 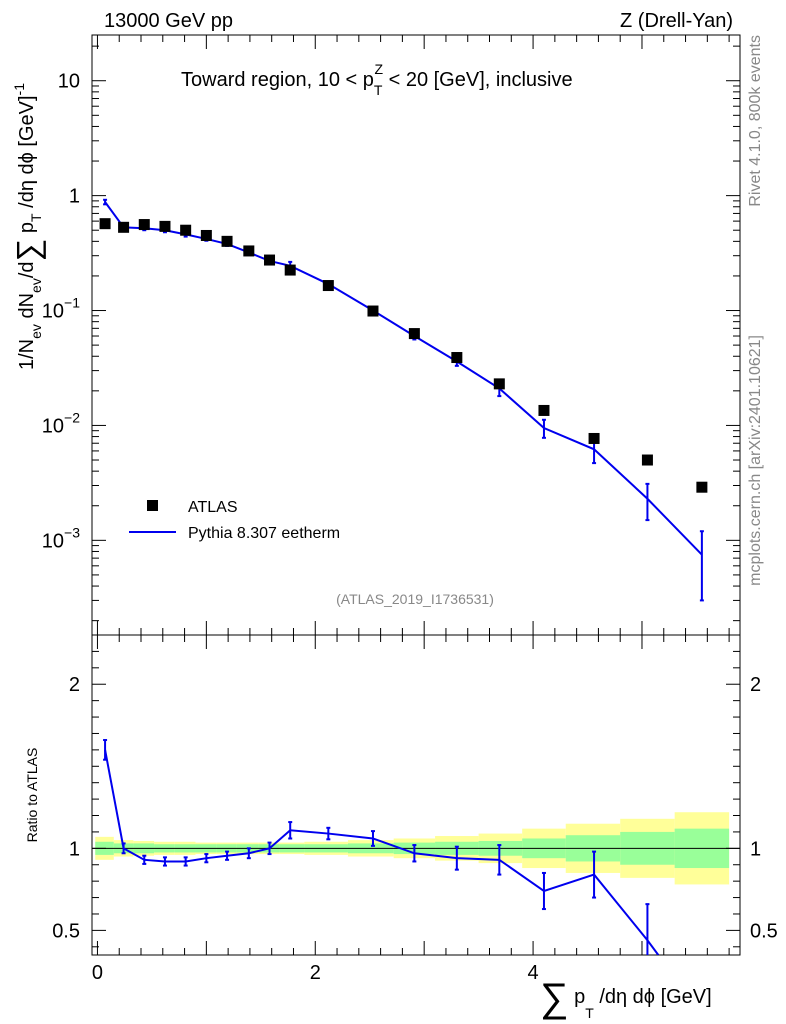 I want to click on ylabel-b: dN, so click(x=27, y=308).